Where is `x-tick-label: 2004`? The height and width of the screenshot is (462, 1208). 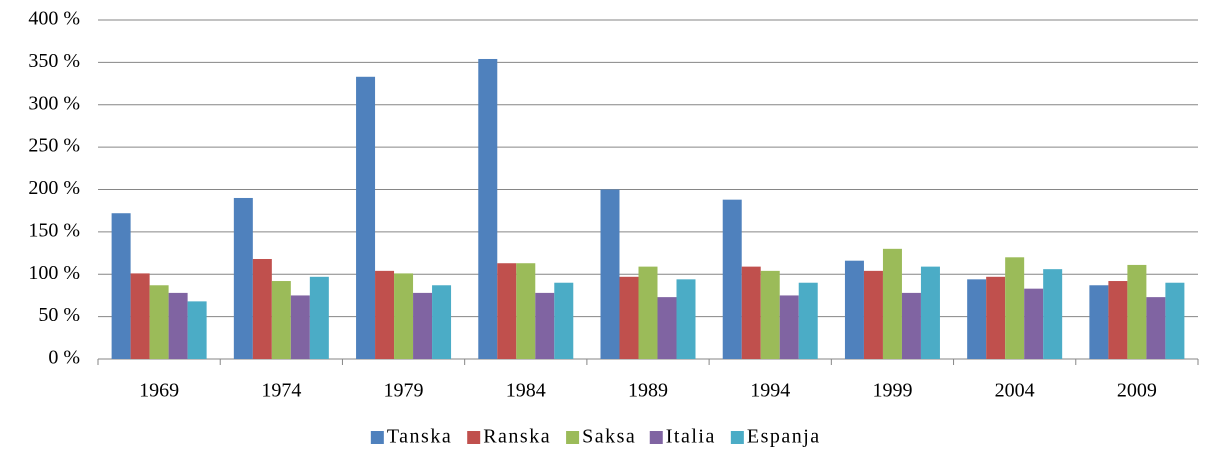 x-tick-label: 2004 is located at coordinates (1015, 391).